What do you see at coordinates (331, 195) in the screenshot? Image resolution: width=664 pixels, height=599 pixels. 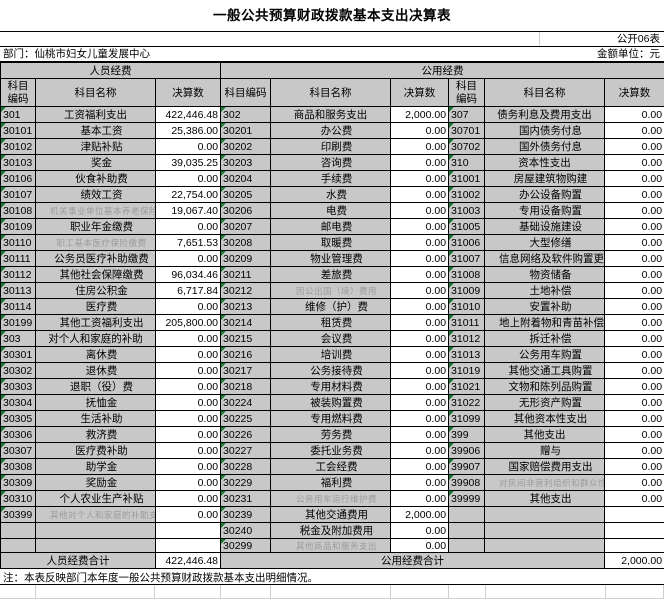 I see `public-a-name: 水费` at bounding box center [331, 195].